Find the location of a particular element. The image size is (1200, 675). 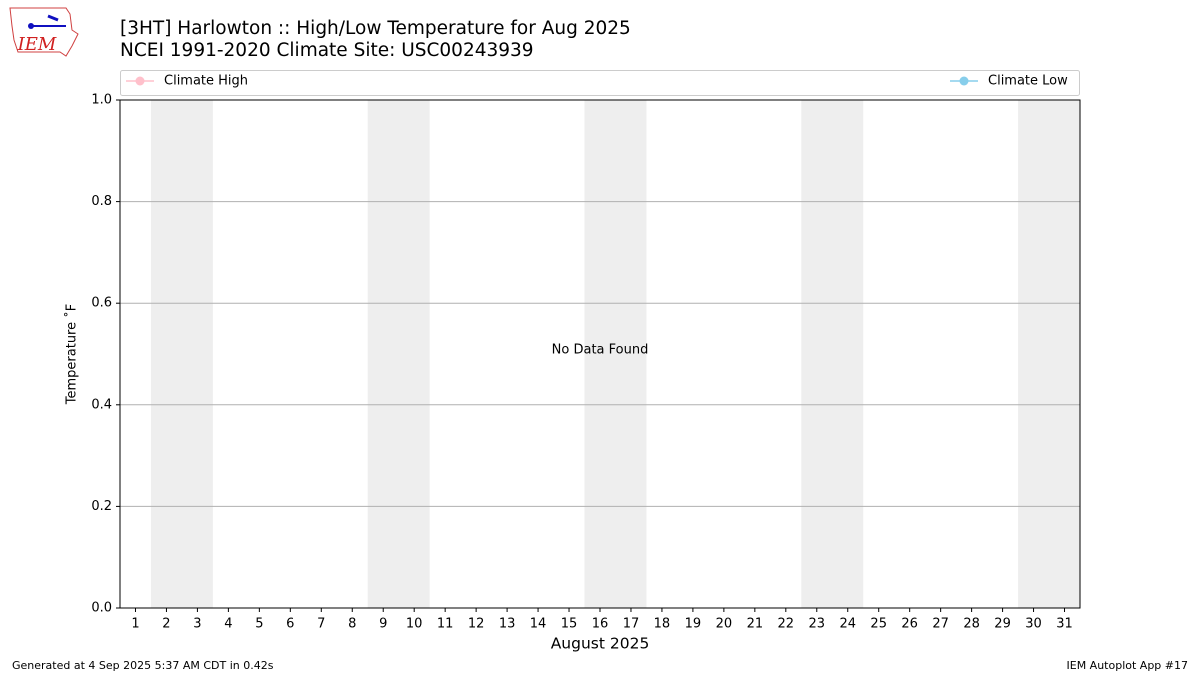

y-tick-label: 0.6 is located at coordinates (101, 303).